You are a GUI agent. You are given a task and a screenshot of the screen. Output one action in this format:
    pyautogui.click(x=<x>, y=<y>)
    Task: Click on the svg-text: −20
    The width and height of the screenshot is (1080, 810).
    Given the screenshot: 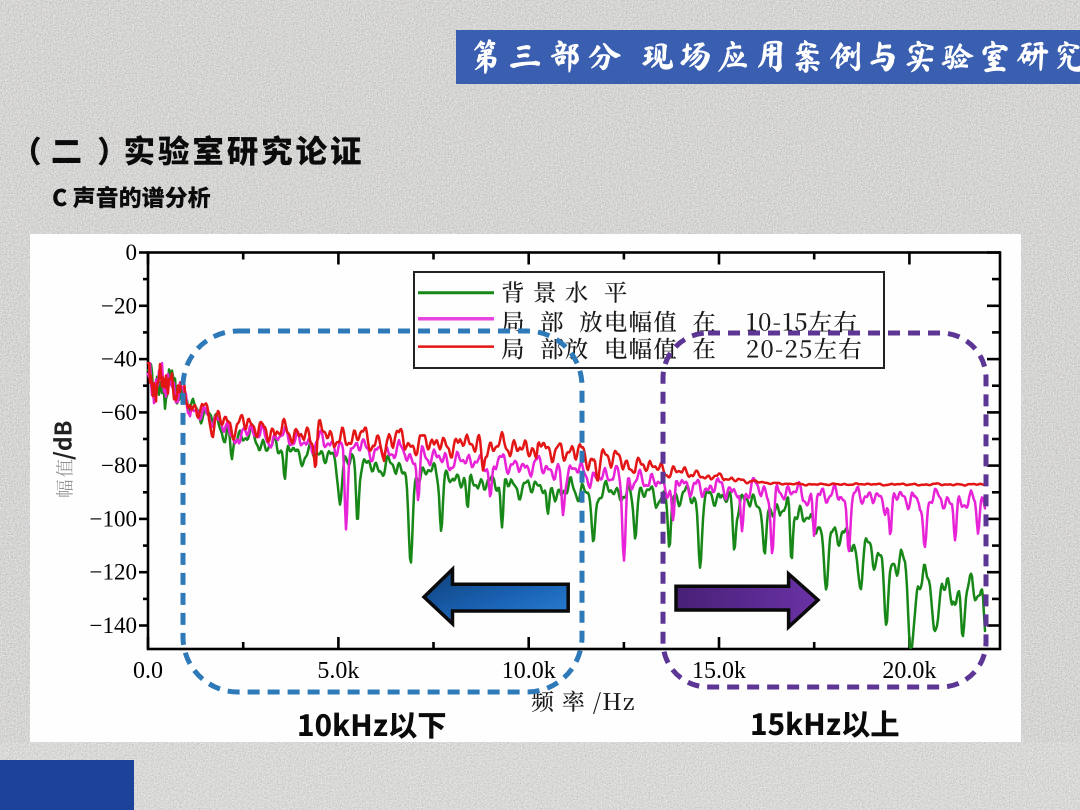 What is the action you would take?
    pyautogui.click(x=119, y=305)
    